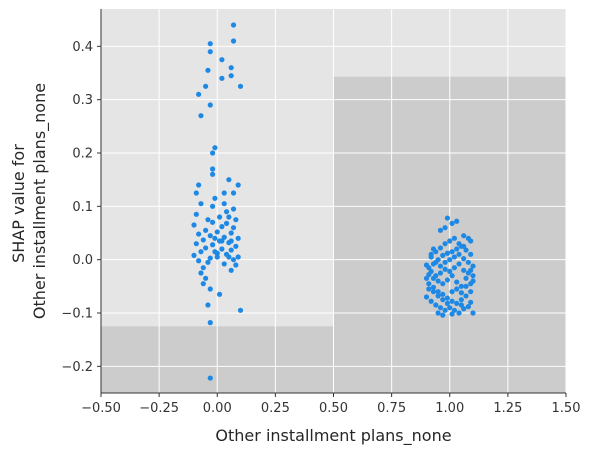 Image resolution: width=593 pixels, height=453 pixels. Describe the element at coordinates (82, 47) in the screenshot. I see `y-tick-label: 0.4` at that location.